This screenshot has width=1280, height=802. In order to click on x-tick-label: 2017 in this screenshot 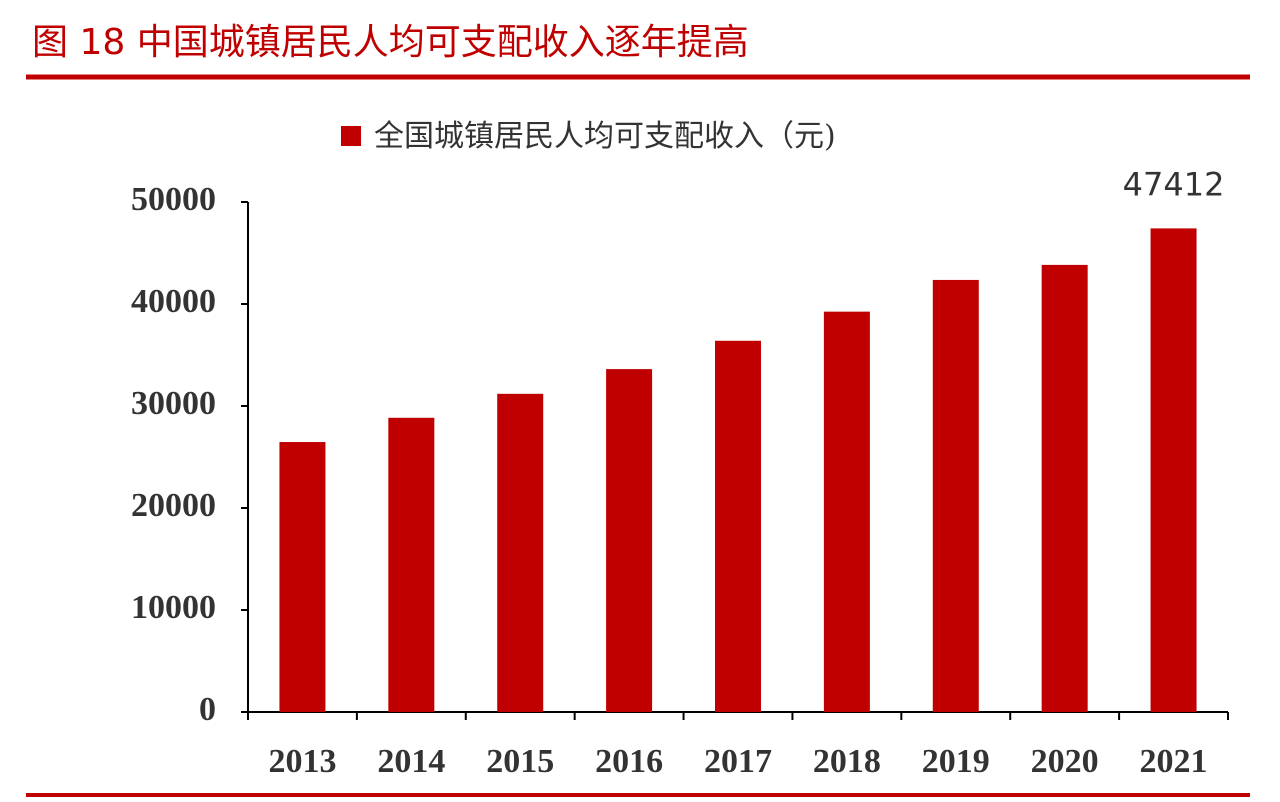, I will do `click(738, 761)`.